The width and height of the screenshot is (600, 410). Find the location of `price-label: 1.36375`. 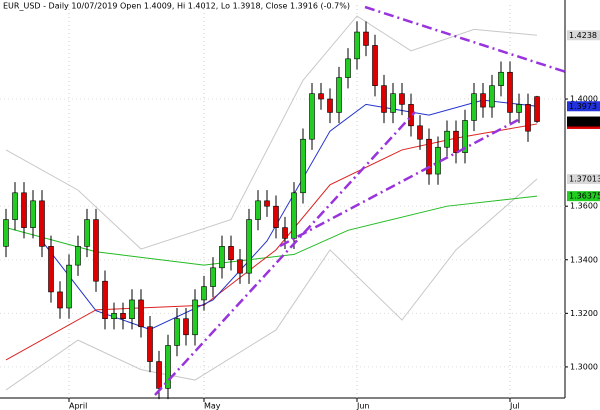

price-label: 1.36375 is located at coordinates (584, 196).